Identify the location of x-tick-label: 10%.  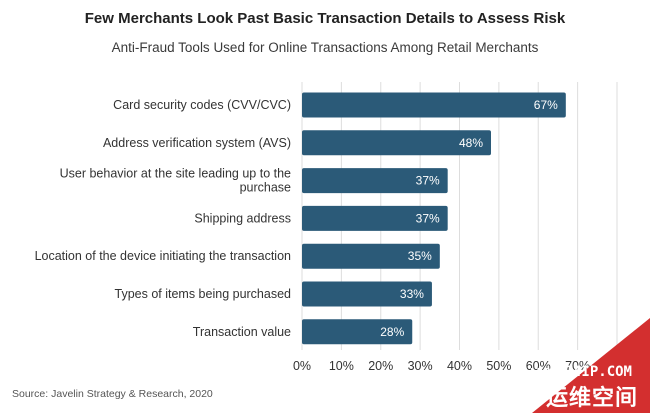
(341, 366).